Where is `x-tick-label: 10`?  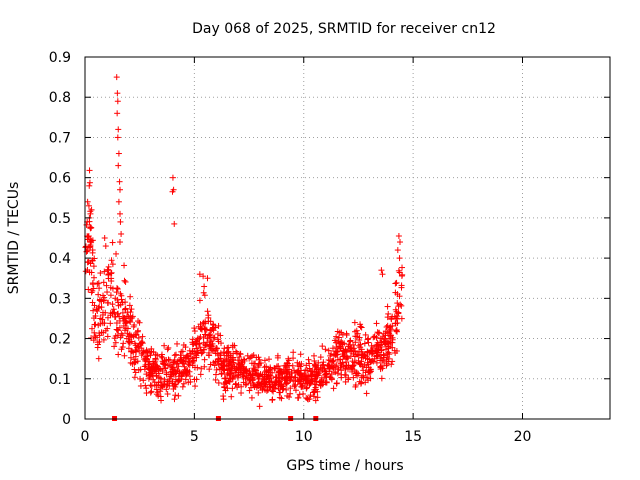
x-tick-label: 10 is located at coordinates (304, 437).